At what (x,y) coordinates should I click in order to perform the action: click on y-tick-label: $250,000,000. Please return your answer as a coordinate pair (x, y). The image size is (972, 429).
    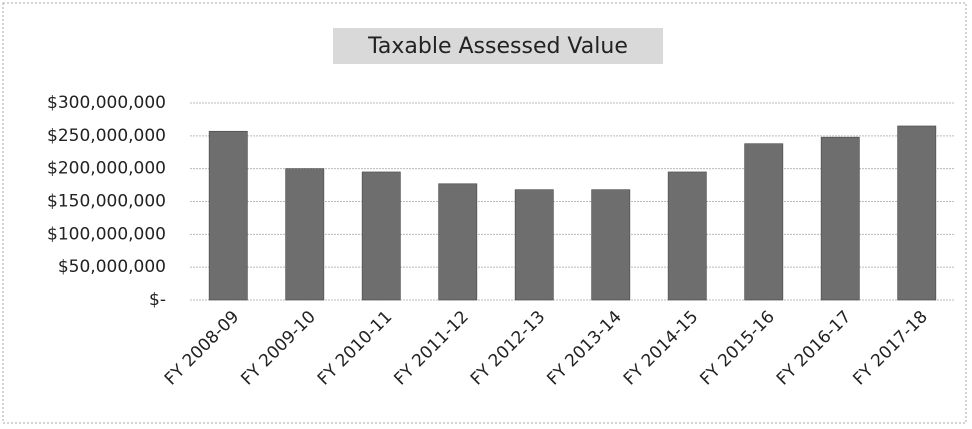
    Looking at the image, I should click on (106, 136).